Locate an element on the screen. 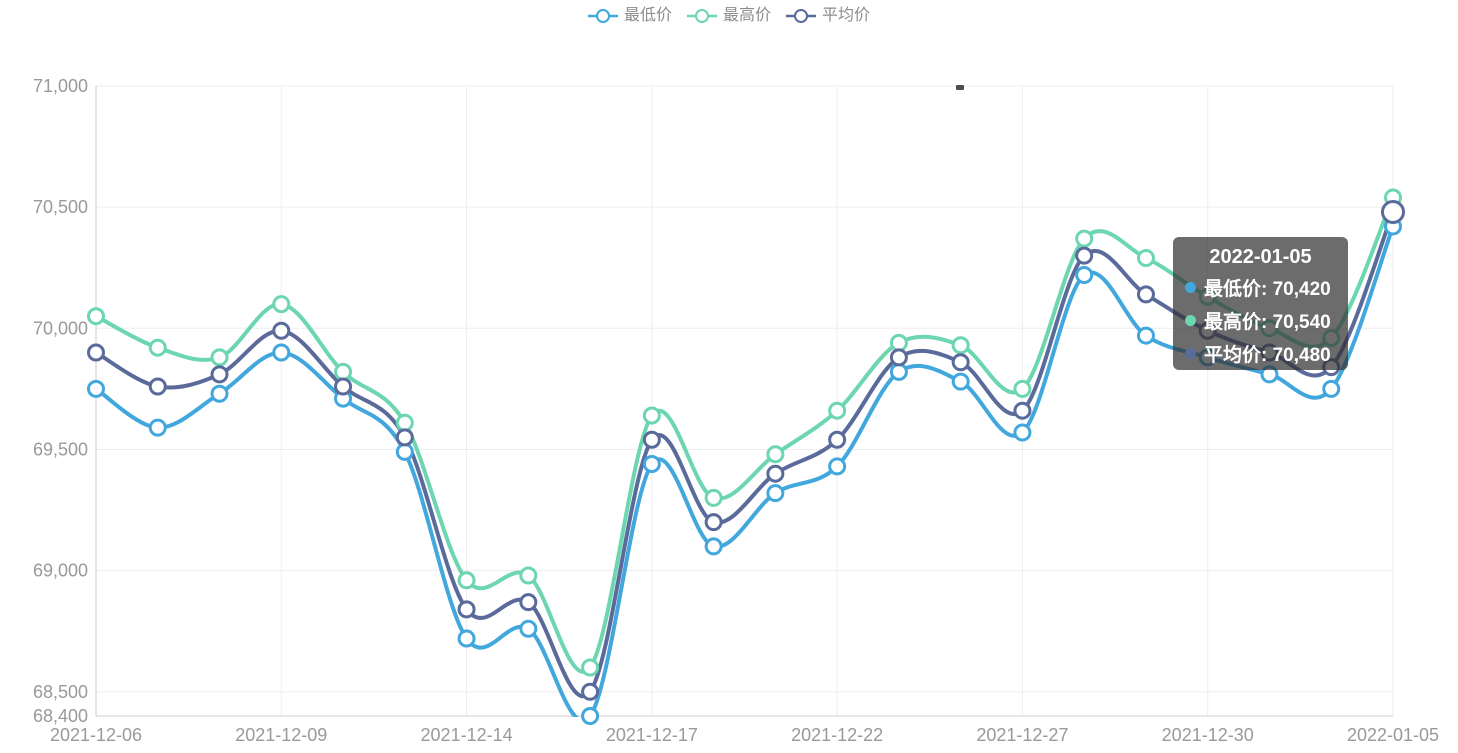  svg-text: 2021-12-09 is located at coordinates (281, 735).